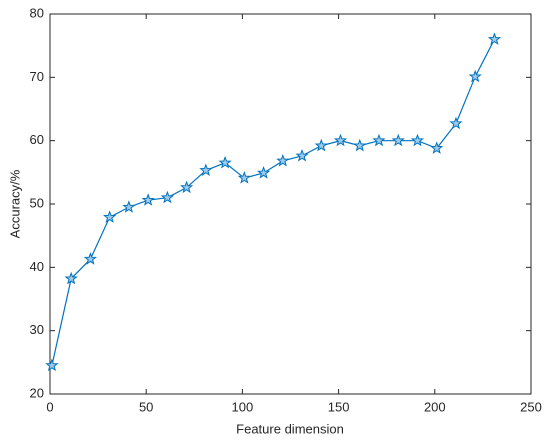 The height and width of the screenshot is (442, 550). What do you see at coordinates (37, 76) in the screenshot?
I see `y-tick-label: 70` at bounding box center [37, 76].